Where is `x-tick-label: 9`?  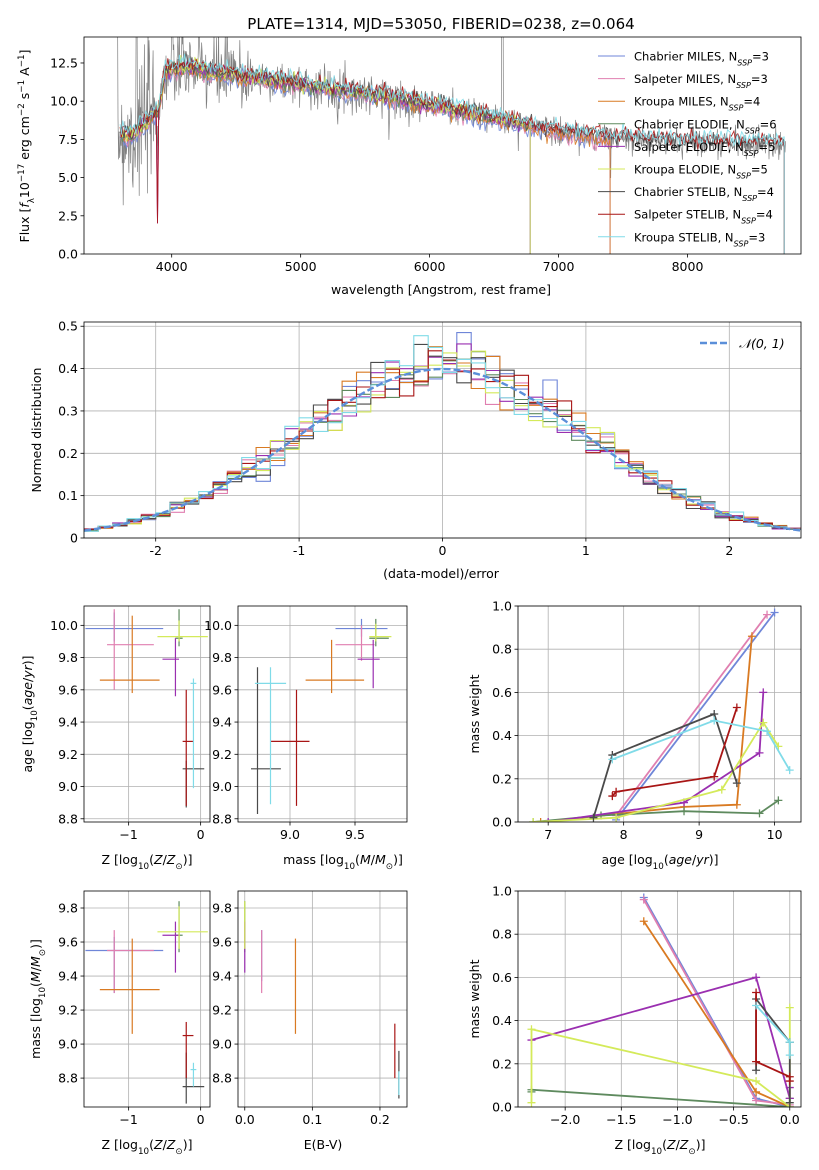 x-tick-label: 9 is located at coordinates (699, 834).